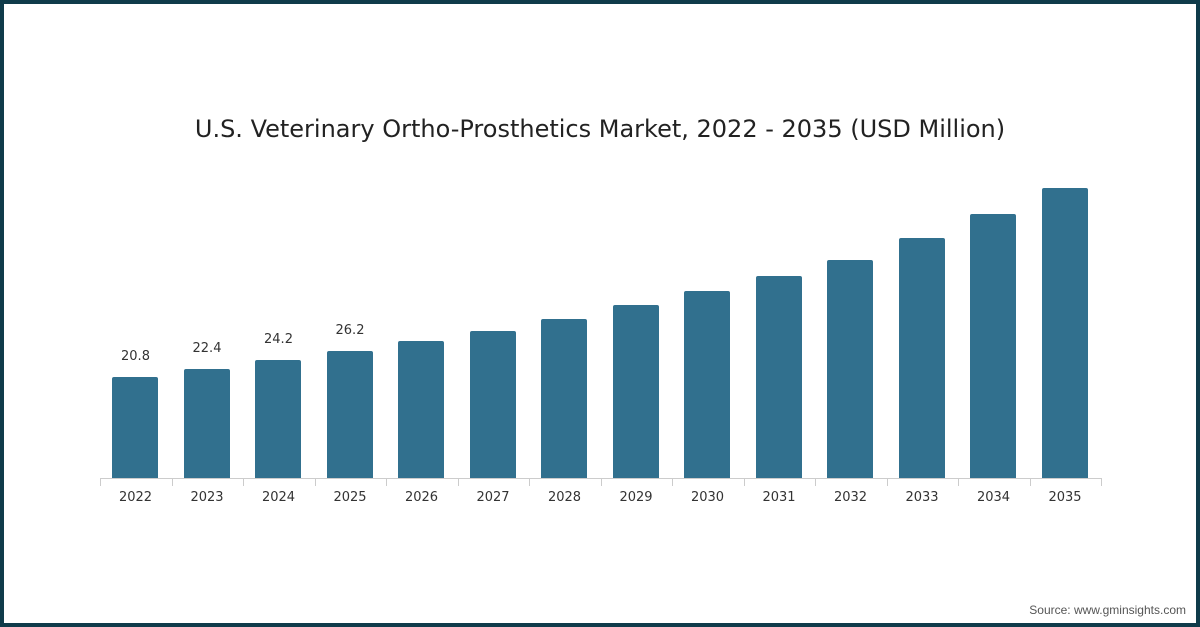 This screenshot has height=627, width=1200. I want to click on x-axis-line, so click(600, 478).